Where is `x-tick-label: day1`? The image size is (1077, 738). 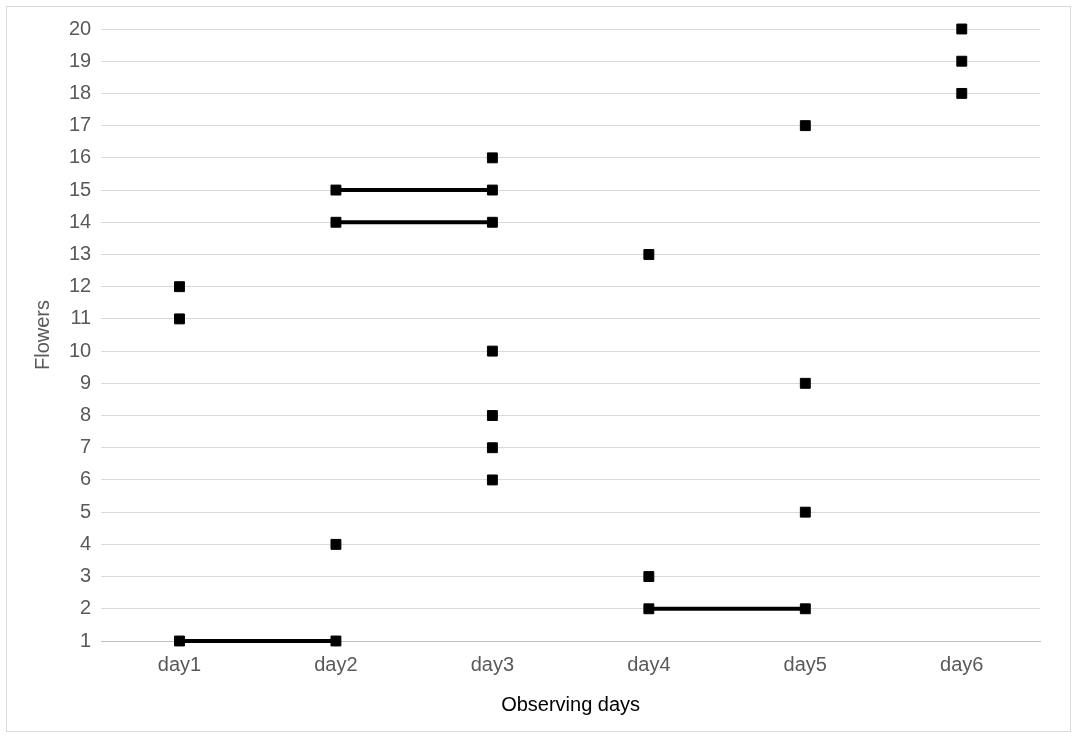
x-tick-label: day1 is located at coordinates (179, 663).